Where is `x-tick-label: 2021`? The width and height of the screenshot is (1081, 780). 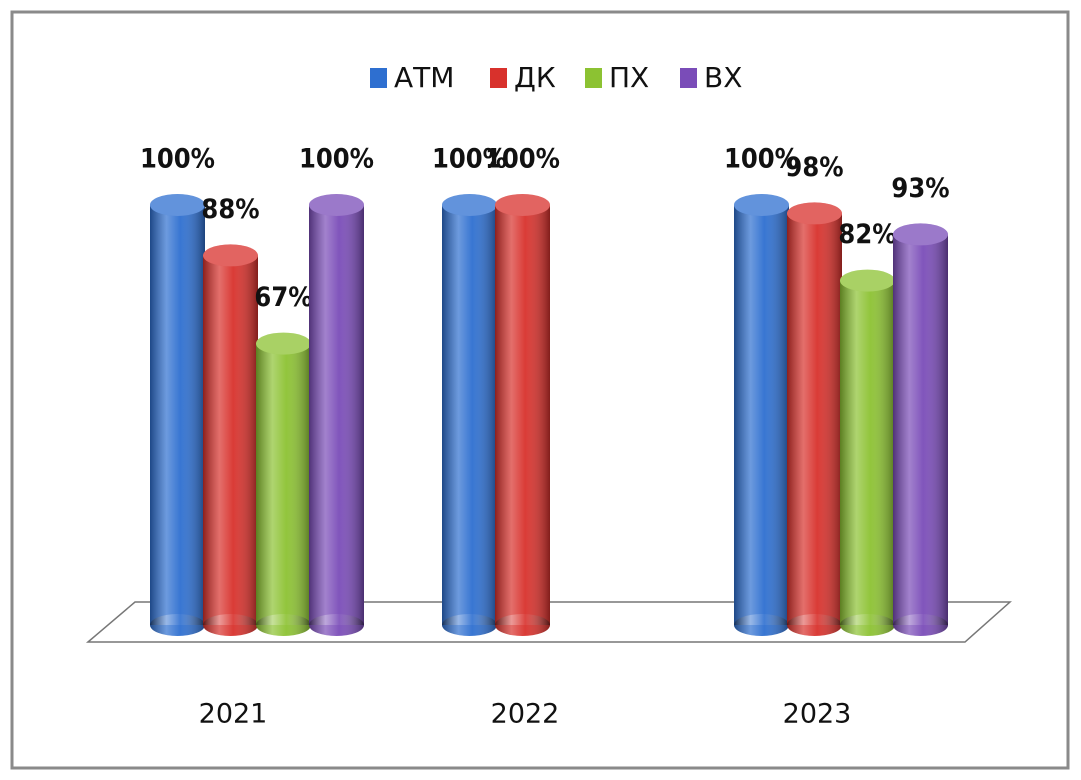 x-tick-label: 2021 is located at coordinates (233, 714).